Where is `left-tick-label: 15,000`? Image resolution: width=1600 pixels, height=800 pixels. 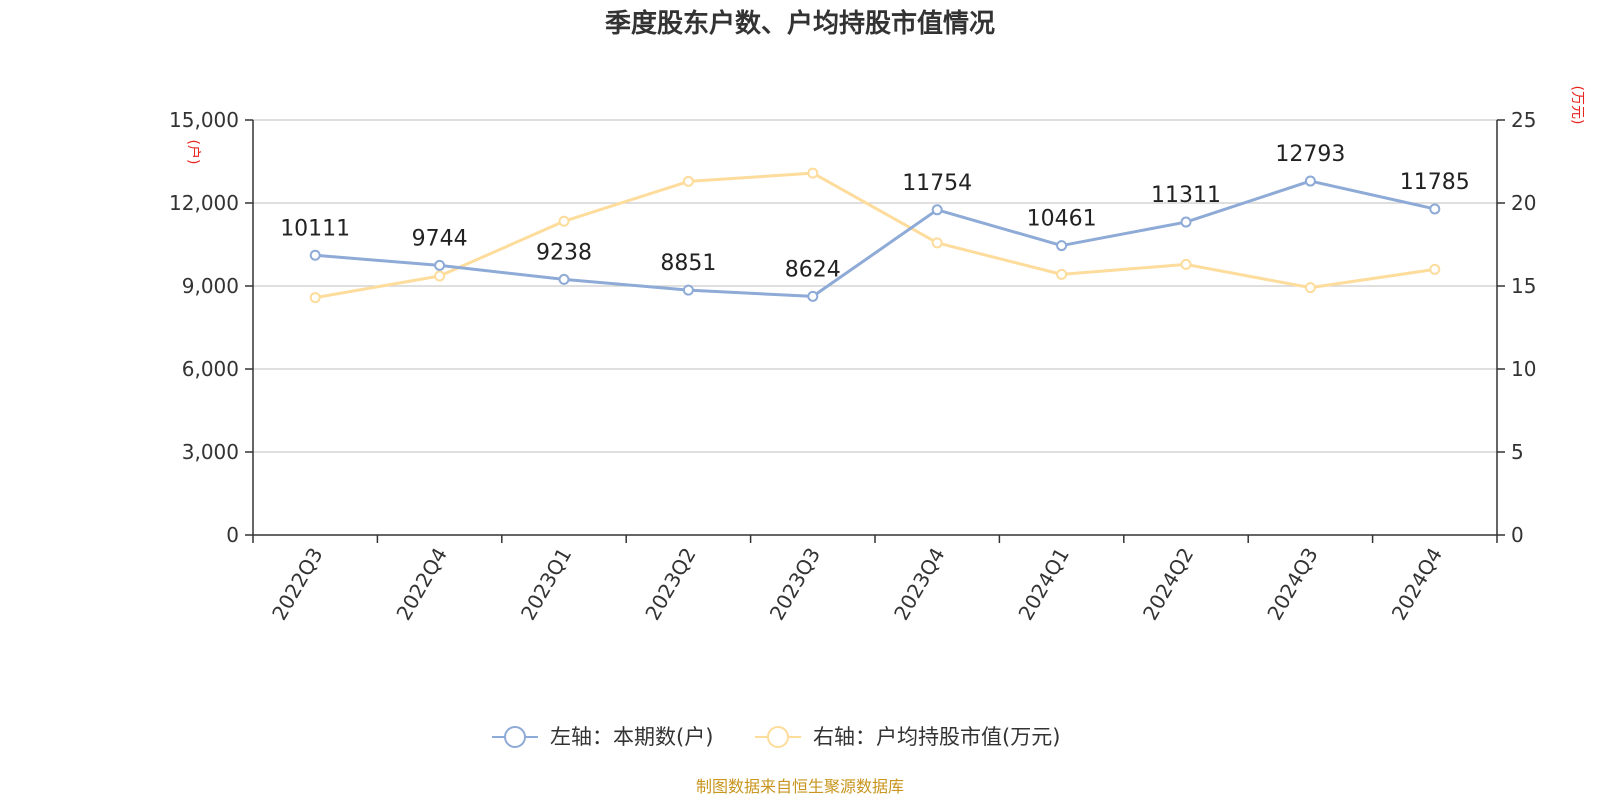
left-tick-label: 15,000 is located at coordinates (204, 120).